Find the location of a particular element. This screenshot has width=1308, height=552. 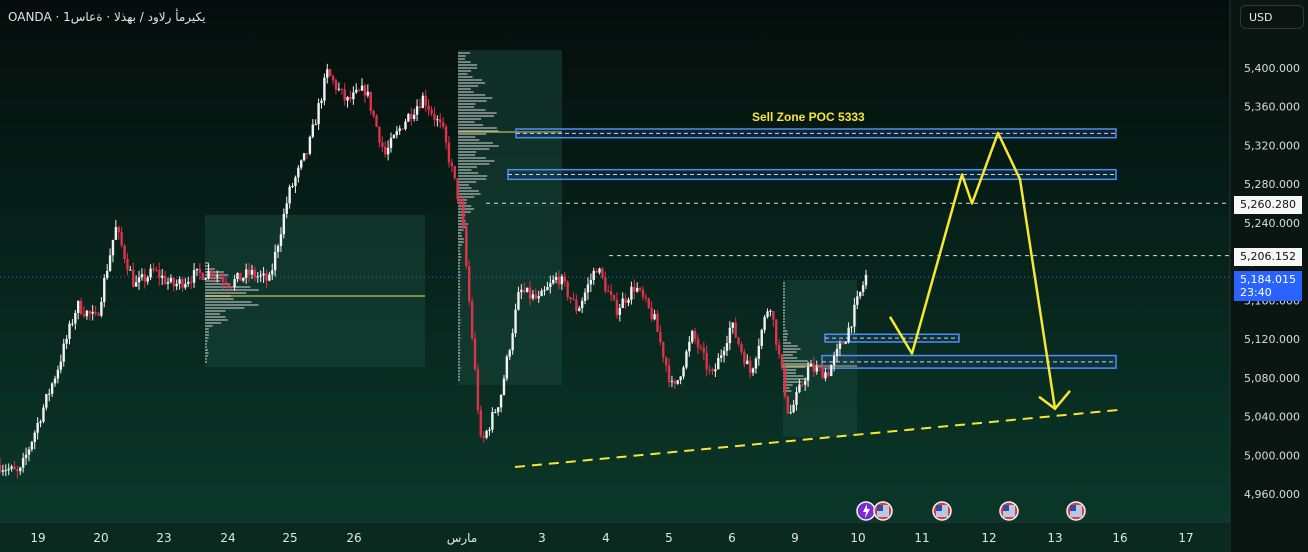

x-tick-label: 26 is located at coordinates (353, 538).